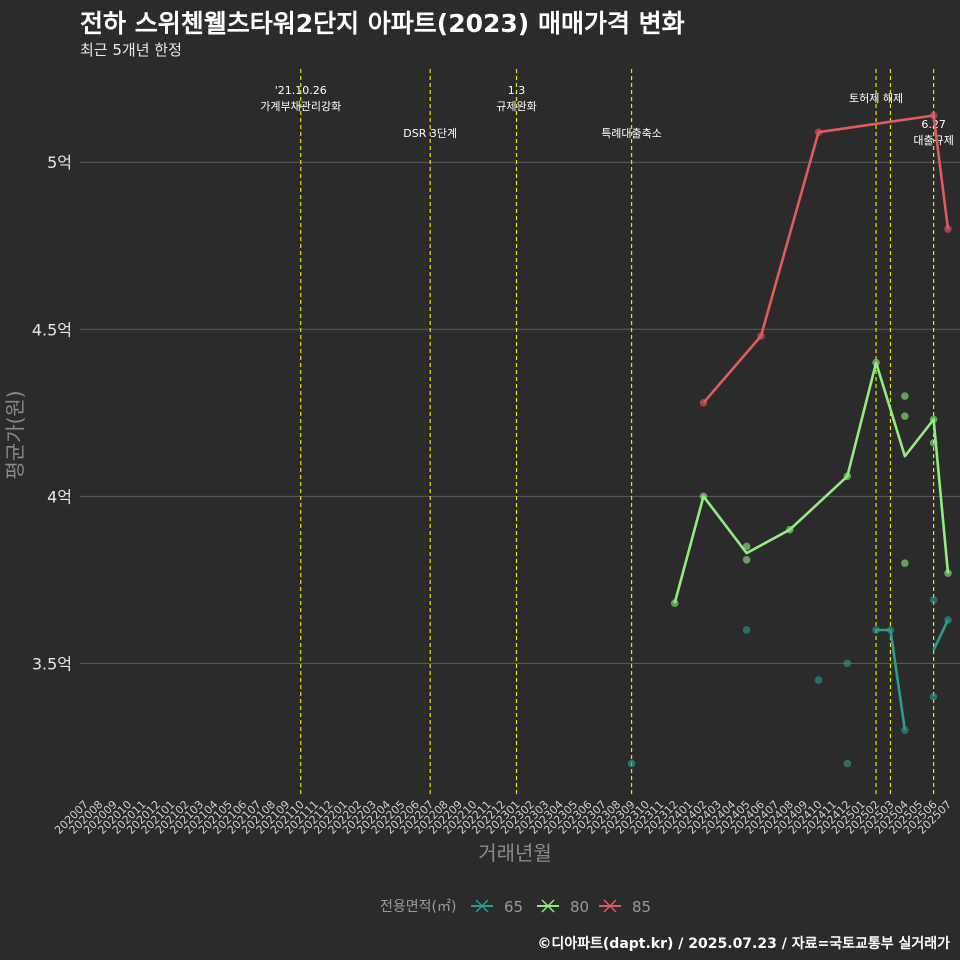 The image size is (960, 960). Describe the element at coordinates (59, 496) in the screenshot. I see `y-tick-label: 4억` at that location.